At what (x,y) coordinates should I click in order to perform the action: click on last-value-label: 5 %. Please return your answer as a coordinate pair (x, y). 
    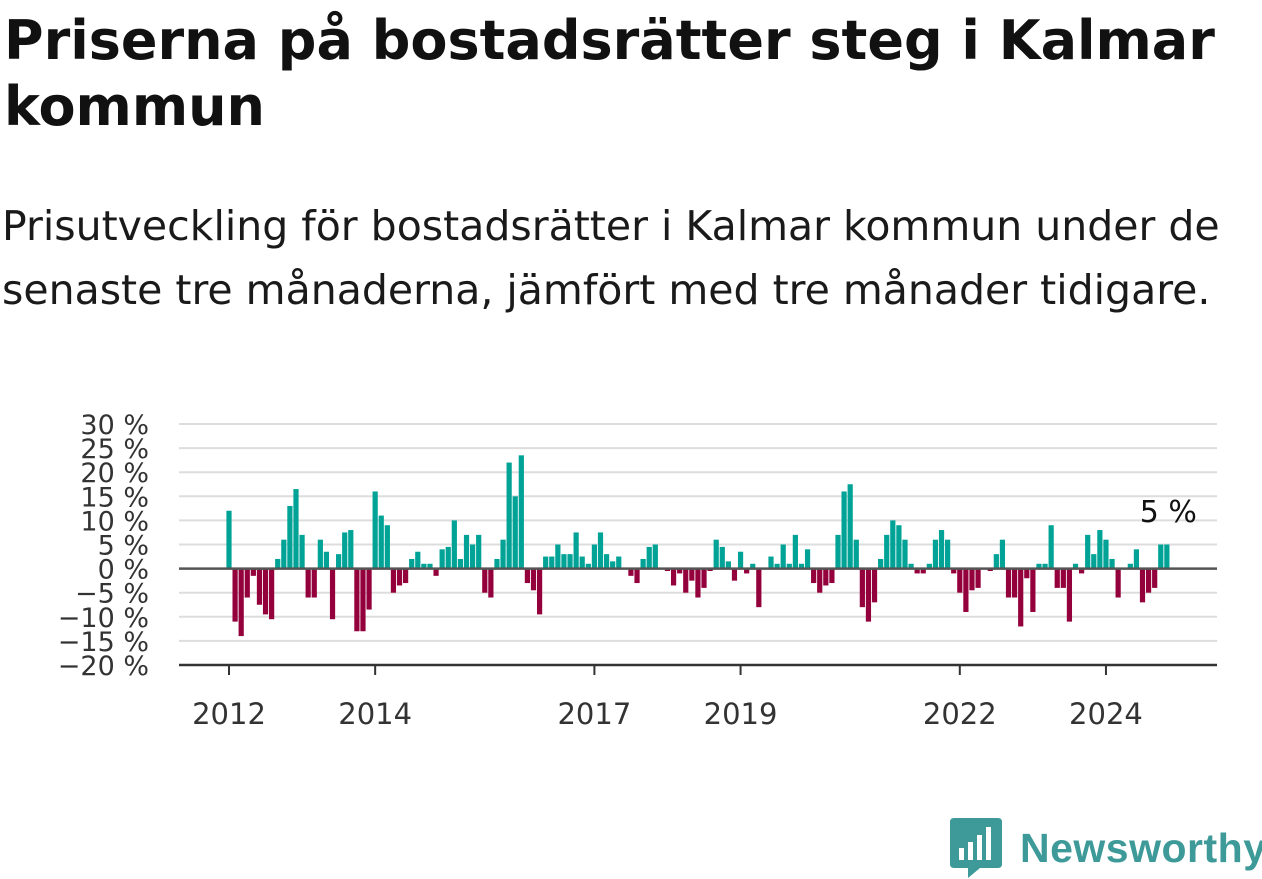
    Looking at the image, I should click on (1168, 512).